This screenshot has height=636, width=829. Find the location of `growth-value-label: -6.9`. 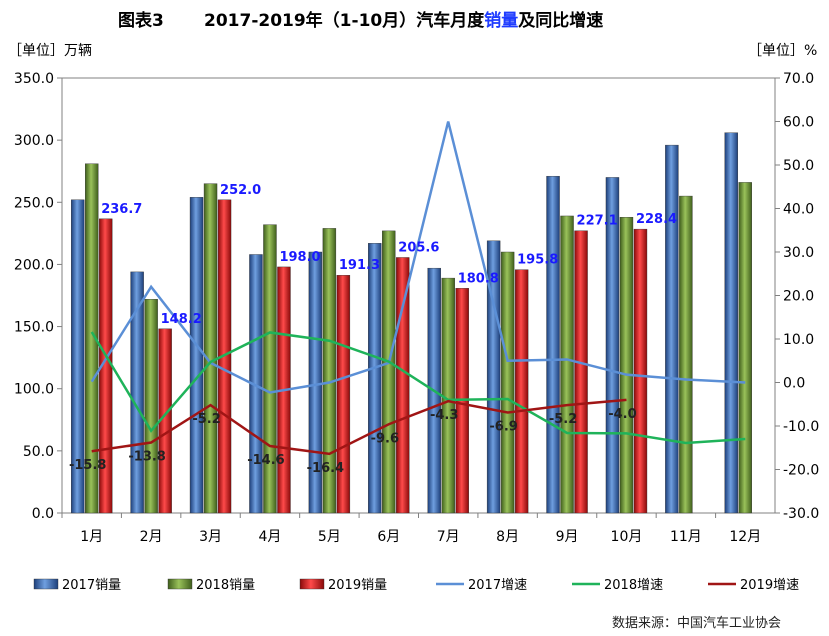

growth-value-label: -6.9 is located at coordinates (503, 427).